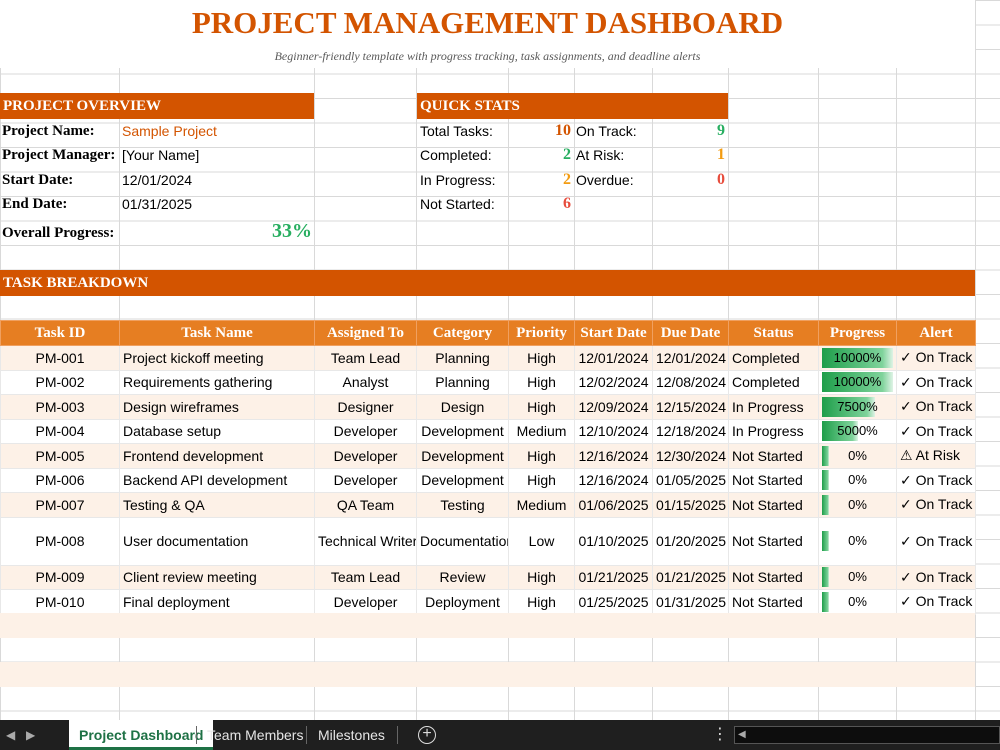 The image size is (1000, 750). I want to click on task-id-cell: PM-004, so click(60, 431).